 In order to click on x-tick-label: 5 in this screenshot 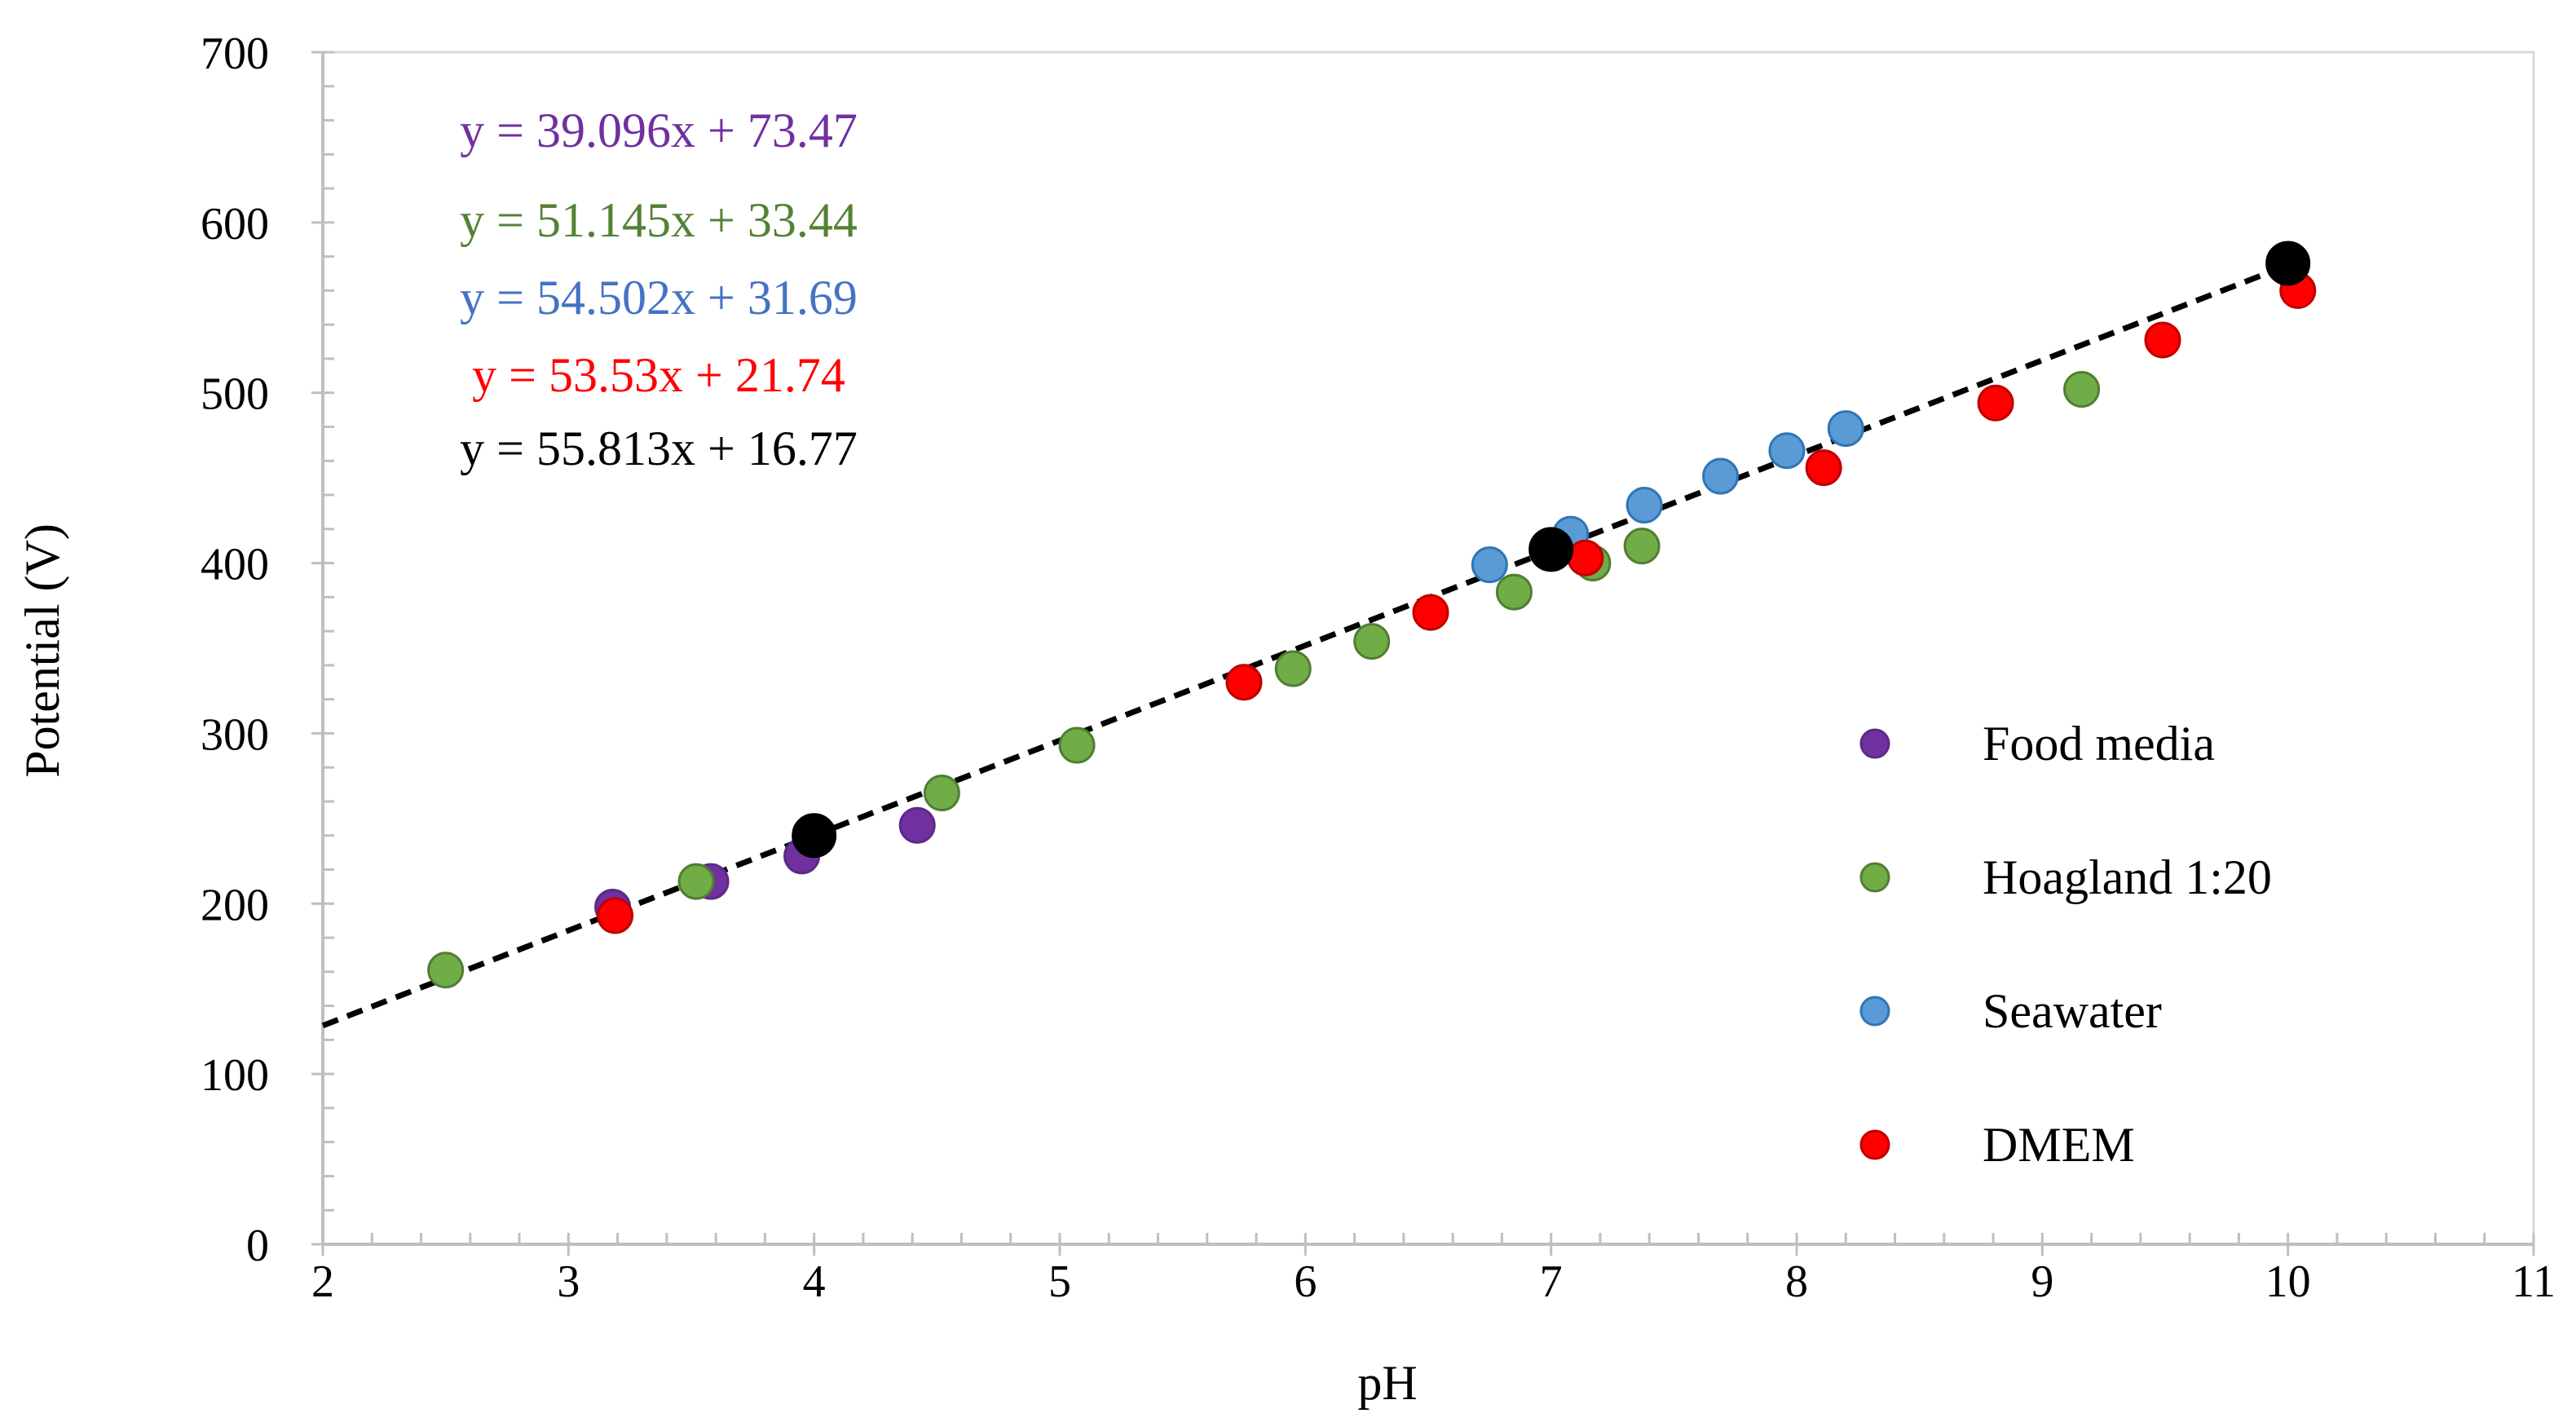, I will do `click(1059, 1282)`.